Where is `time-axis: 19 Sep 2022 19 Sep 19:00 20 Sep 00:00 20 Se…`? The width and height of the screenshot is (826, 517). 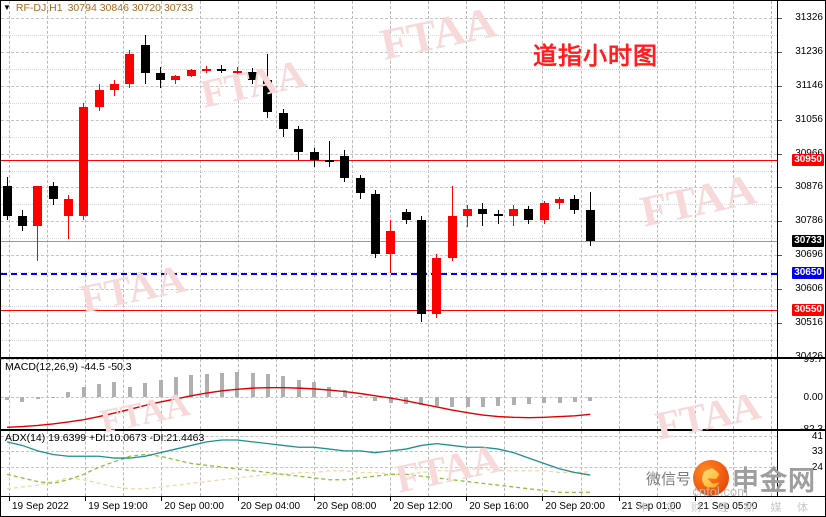 time-axis: 19 Sep 2022 19 Sep 19:00 20 Sep 00:00 20 Se… is located at coordinates (413, 507).